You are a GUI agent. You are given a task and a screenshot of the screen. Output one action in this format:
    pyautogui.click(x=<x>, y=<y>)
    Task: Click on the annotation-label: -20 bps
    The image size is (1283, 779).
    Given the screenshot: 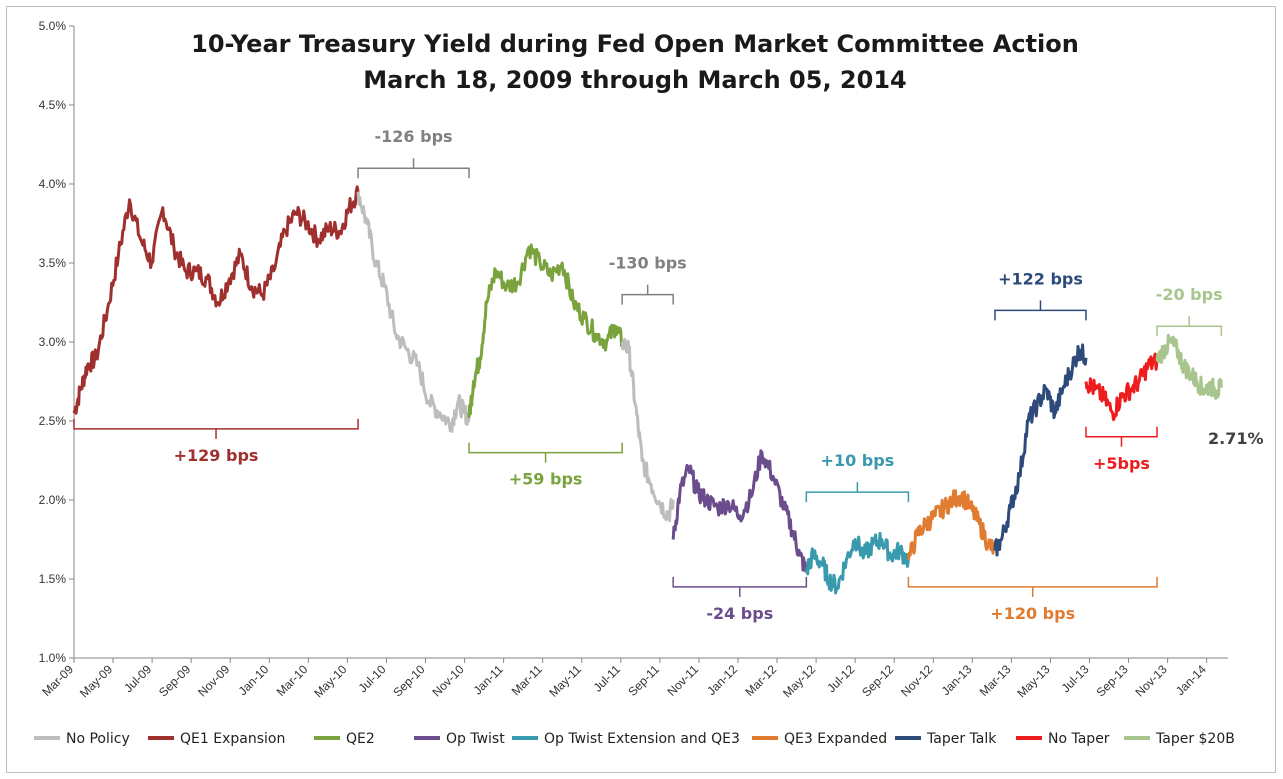 What is the action you would take?
    pyautogui.click(x=1189, y=294)
    